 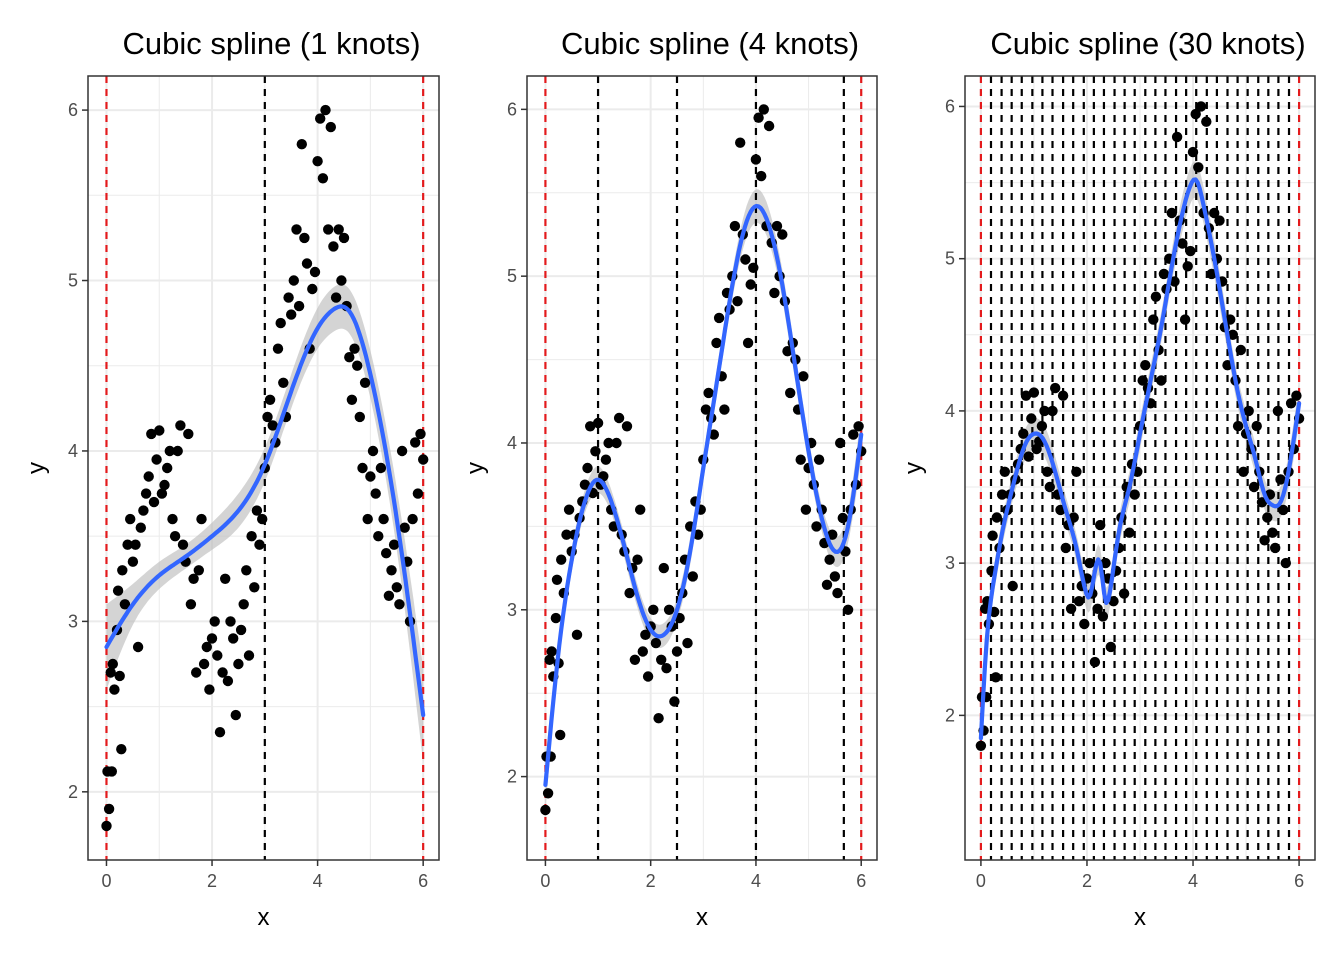 What do you see at coordinates (1140, 459) in the screenshot?
I see `fit-line` at bounding box center [1140, 459].